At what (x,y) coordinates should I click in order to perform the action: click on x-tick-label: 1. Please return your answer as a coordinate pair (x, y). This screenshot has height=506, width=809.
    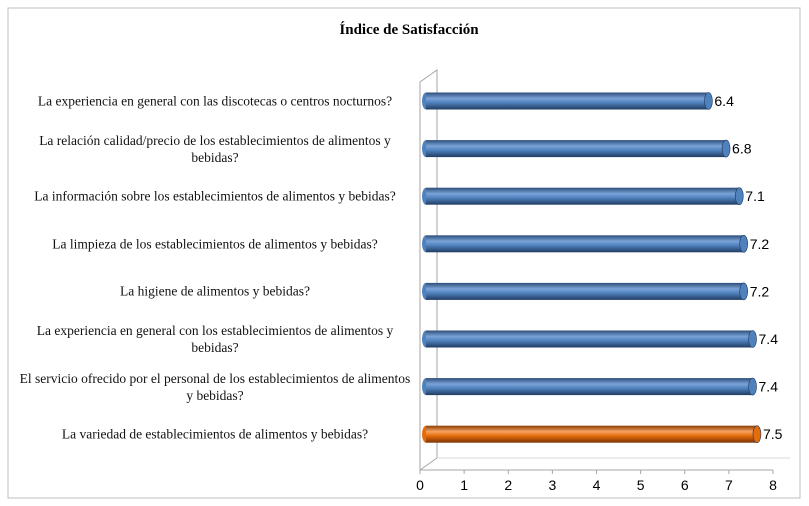
    Looking at the image, I should click on (464, 485).